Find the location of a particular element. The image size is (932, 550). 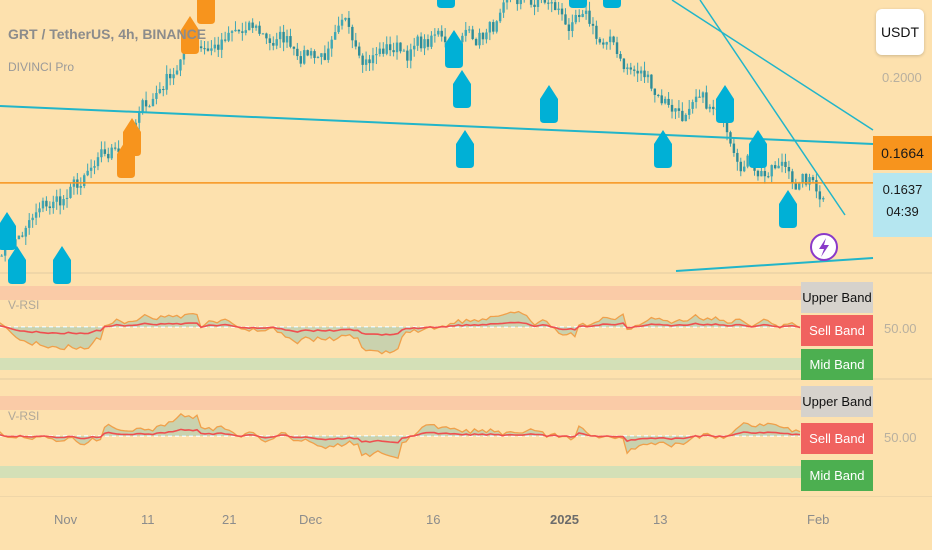

pane2-label: V-RSI is located at coordinates (24, 416).